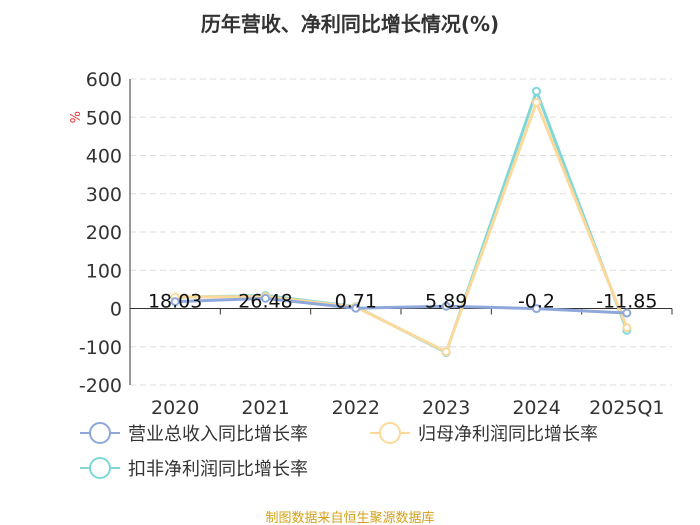 The image size is (700, 525). What do you see at coordinates (73, 117) in the screenshot?
I see `y-axis-label: %` at bounding box center [73, 117].